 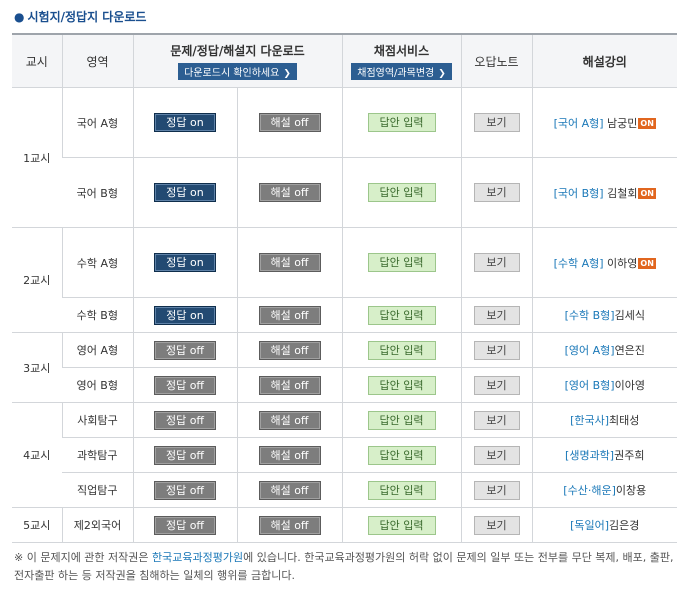 What do you see at coordinates (578, 193) in the screenshot?
I see `lecture-link: [국어 B형]` at bounding box center [578, 193].